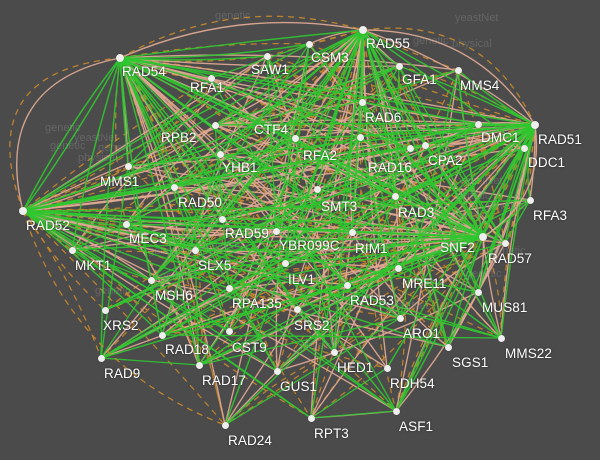 Image resolution: width=600 pixels, height=460 pixels. Describe the element at coordinates (267, 56) in the screenshot. I see `graph-node-saw1` at that location.